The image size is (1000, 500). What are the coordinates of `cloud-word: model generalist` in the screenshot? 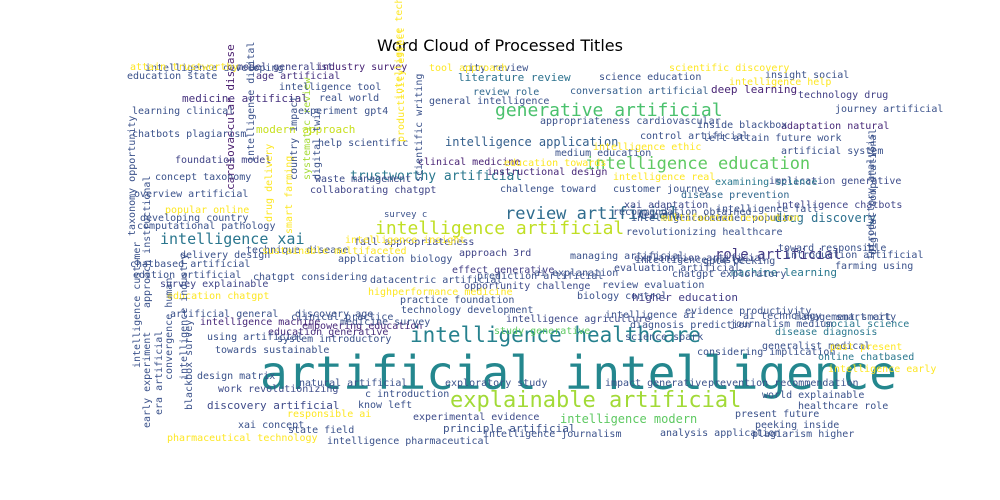 It's located at (285, 67).